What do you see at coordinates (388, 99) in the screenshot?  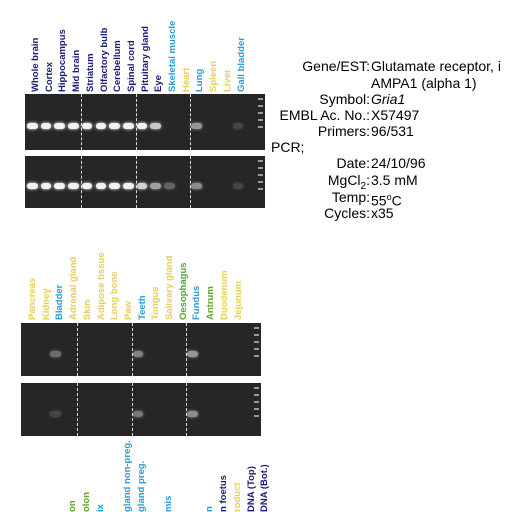 I see `symbol-value: Gria1` at bounding box center [388, 99].